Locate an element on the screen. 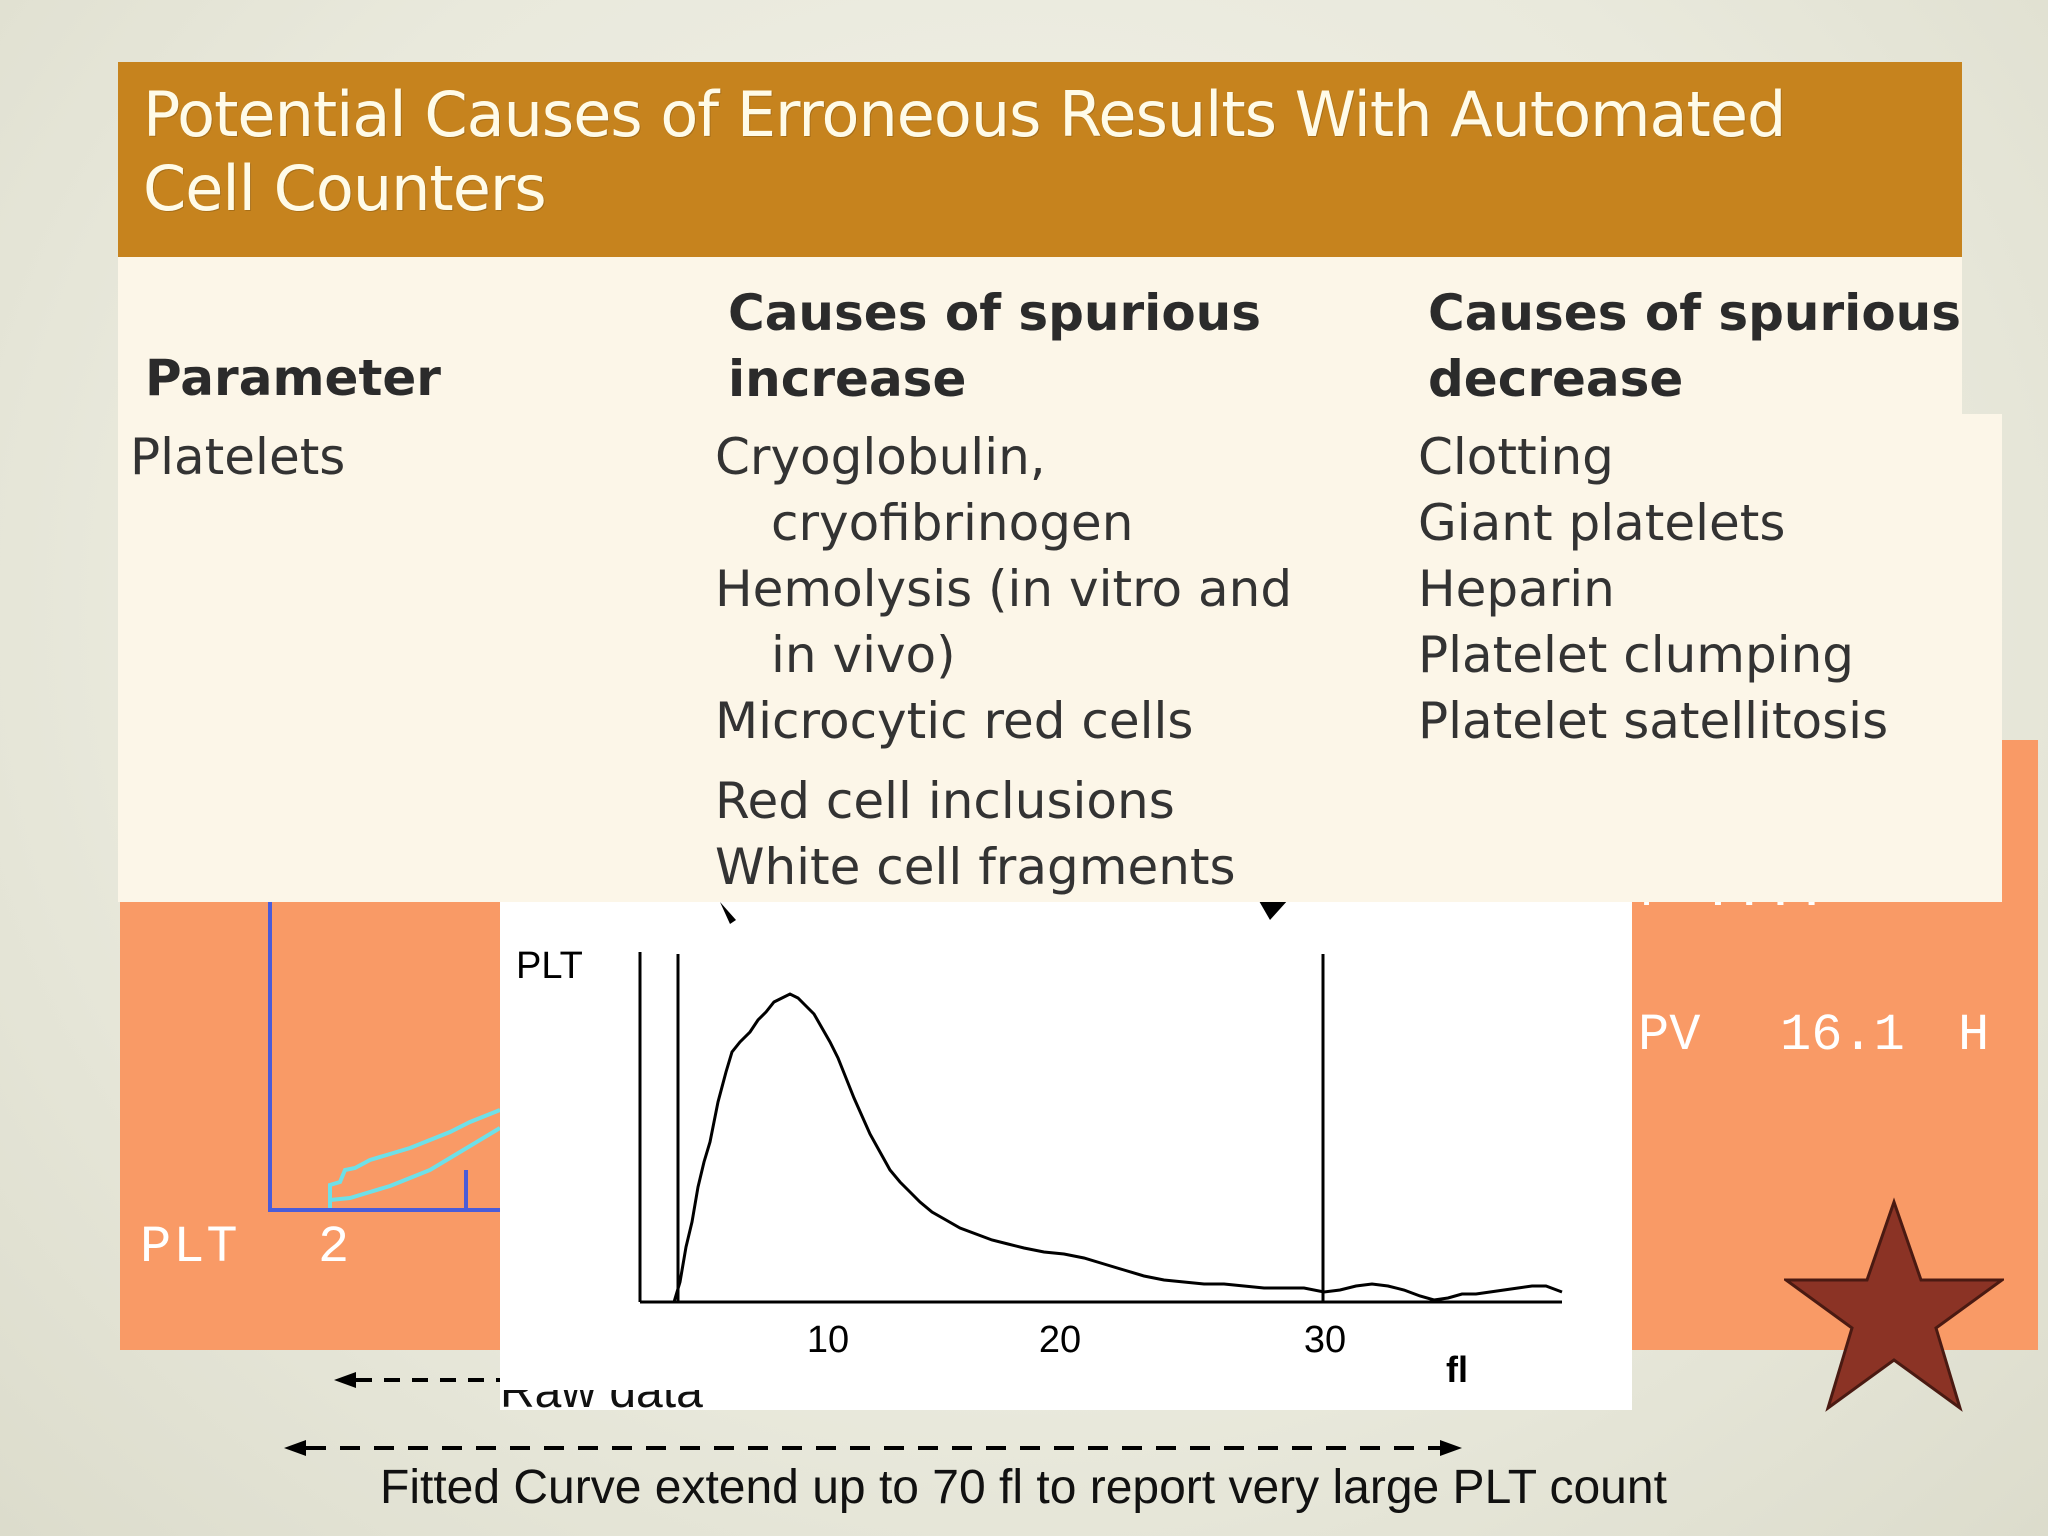 The height and width of the screenshot is (1536, 2048). mini-histogram-axes is located at coordinates (384, 1056).